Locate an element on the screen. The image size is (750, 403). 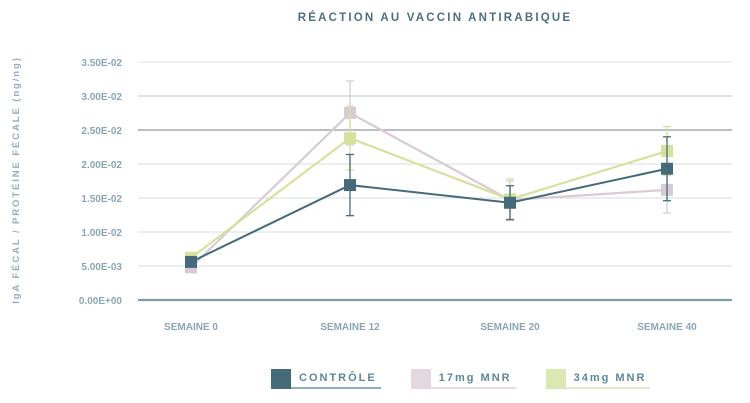
legend: CONTRÔLE 17mg MNR 34mg MNR is located at coordinates (461, 379).